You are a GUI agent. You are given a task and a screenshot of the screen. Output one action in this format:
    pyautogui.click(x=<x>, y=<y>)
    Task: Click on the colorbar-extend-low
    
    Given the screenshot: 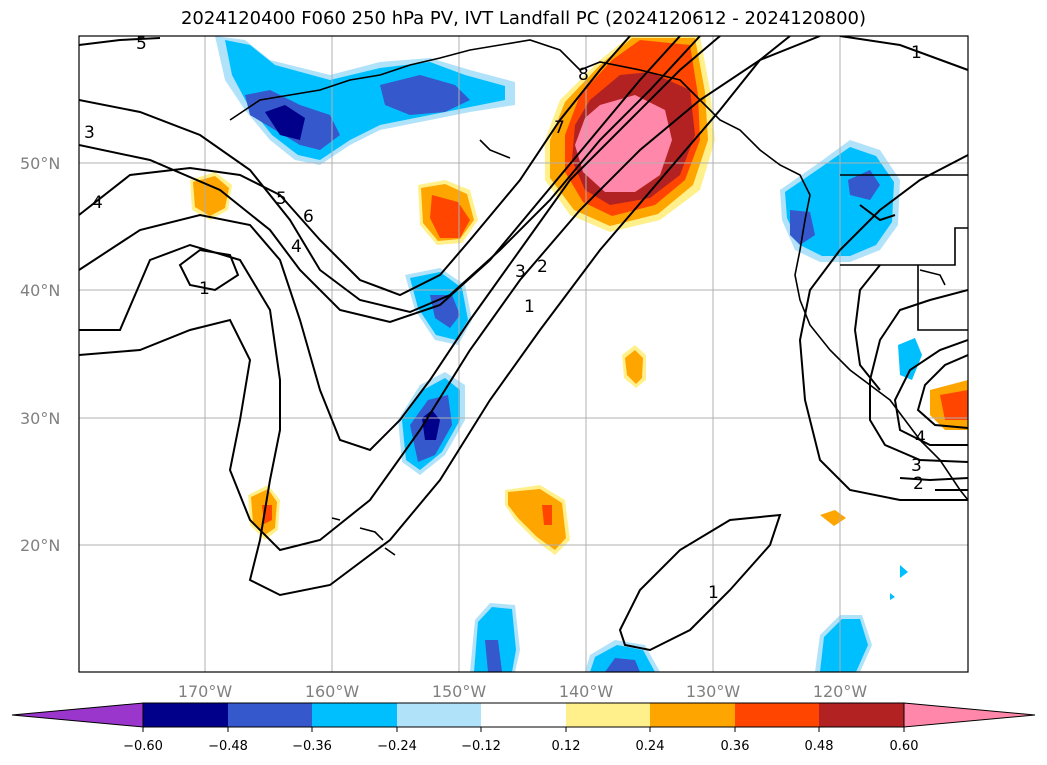 What is the action you would take?
    pyautogui.click(x=77, y=715)
    